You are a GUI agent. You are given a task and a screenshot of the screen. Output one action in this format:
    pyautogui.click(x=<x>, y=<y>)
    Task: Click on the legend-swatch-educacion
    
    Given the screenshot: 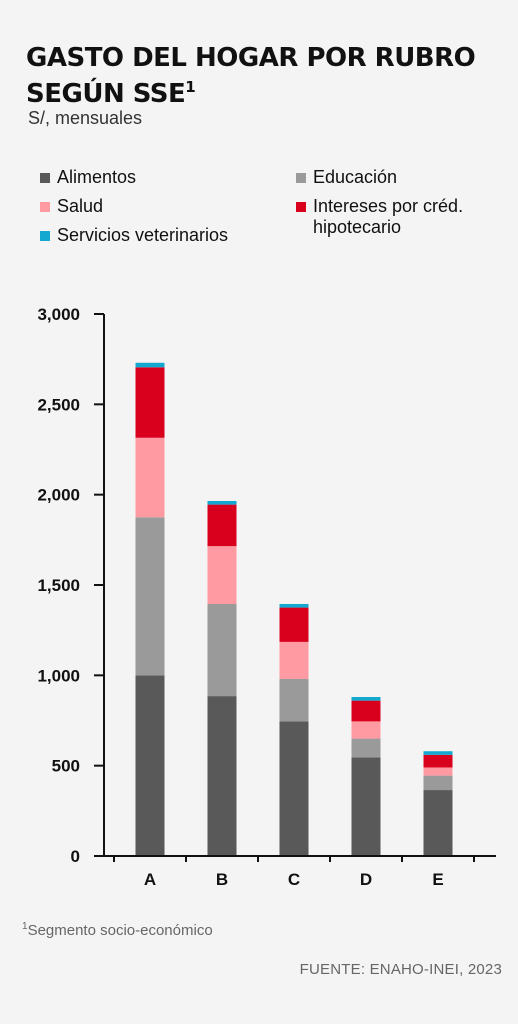 What is the action you would take?
    pyautogui.click(x=301, y=178)
    